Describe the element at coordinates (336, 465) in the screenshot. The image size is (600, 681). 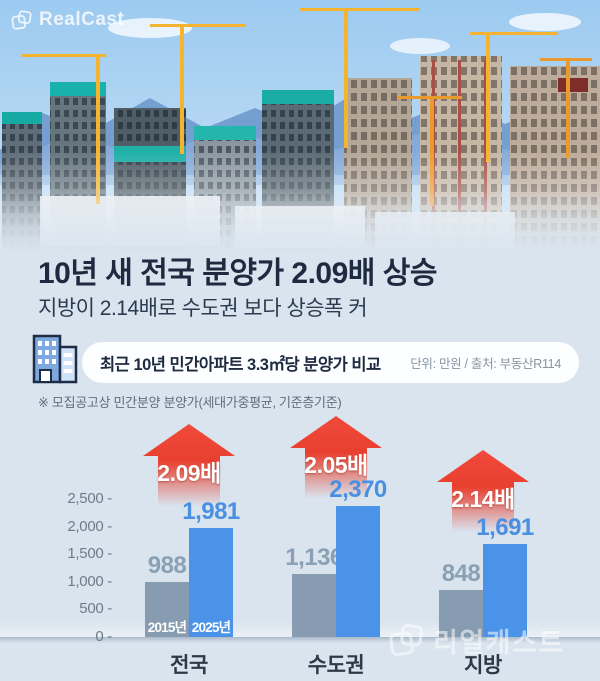
I see `growth-multiplier-label: 2.05배` at that location.